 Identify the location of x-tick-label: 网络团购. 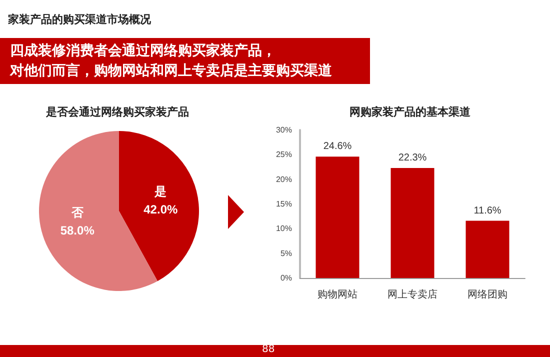
(488, 294).